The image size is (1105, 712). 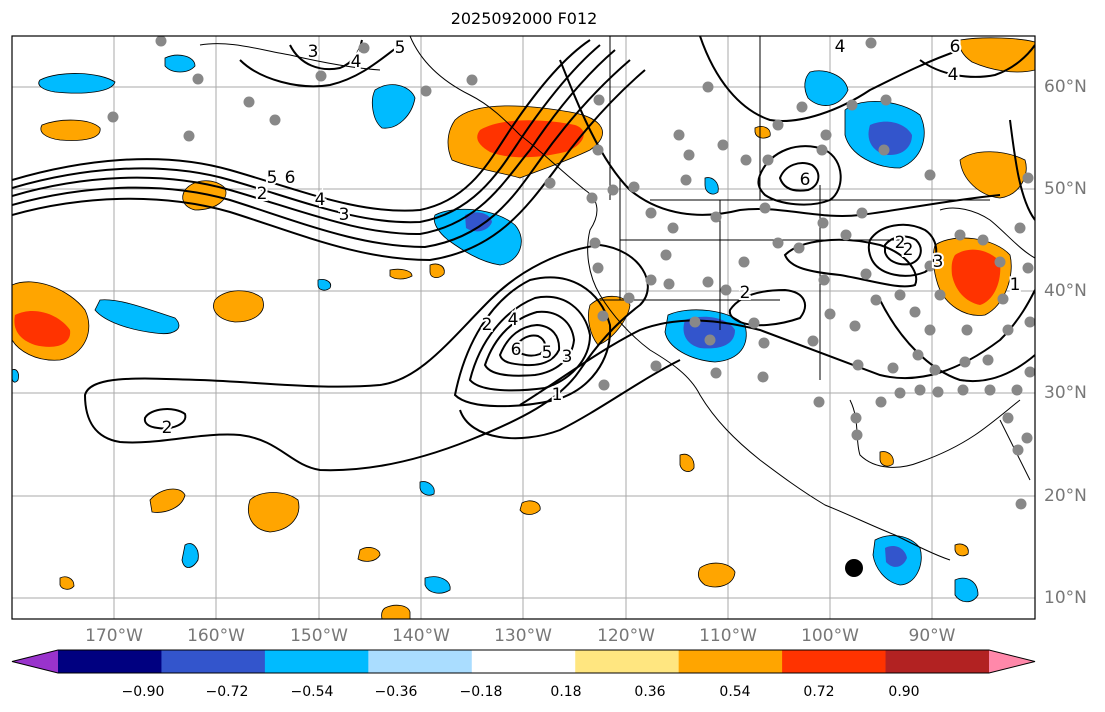 I want to click on map-title: 2025092000 F012, so click(x=524, y=18).